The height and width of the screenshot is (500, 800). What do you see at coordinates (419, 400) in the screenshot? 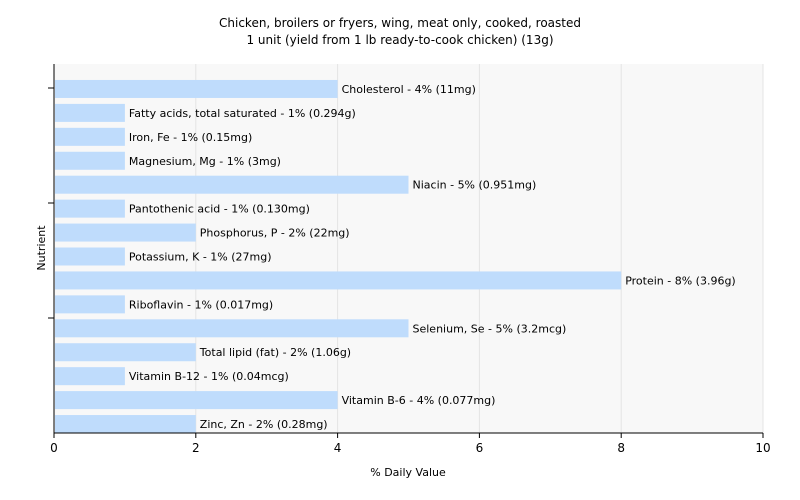
I see `bar-label: Vitamin B-6 - 4% (0.077mg)` at bounding box center [419, 400].